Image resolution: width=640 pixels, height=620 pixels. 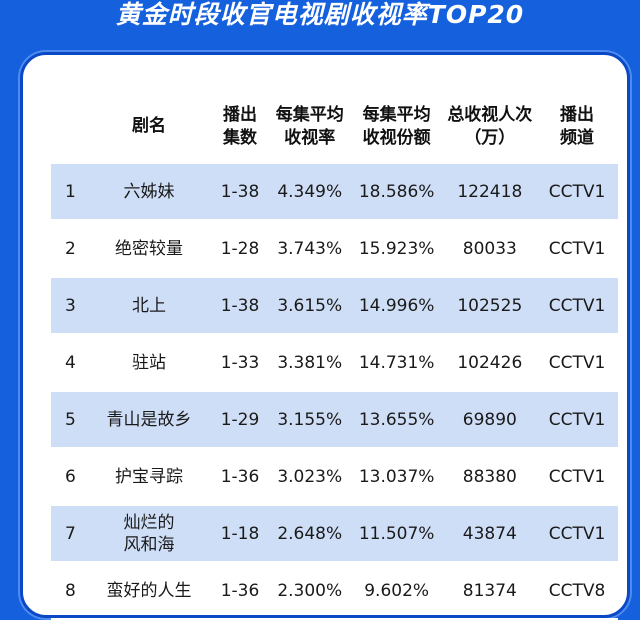 I want to click on total-views-cell: 88380, so click(x=490, y=477).